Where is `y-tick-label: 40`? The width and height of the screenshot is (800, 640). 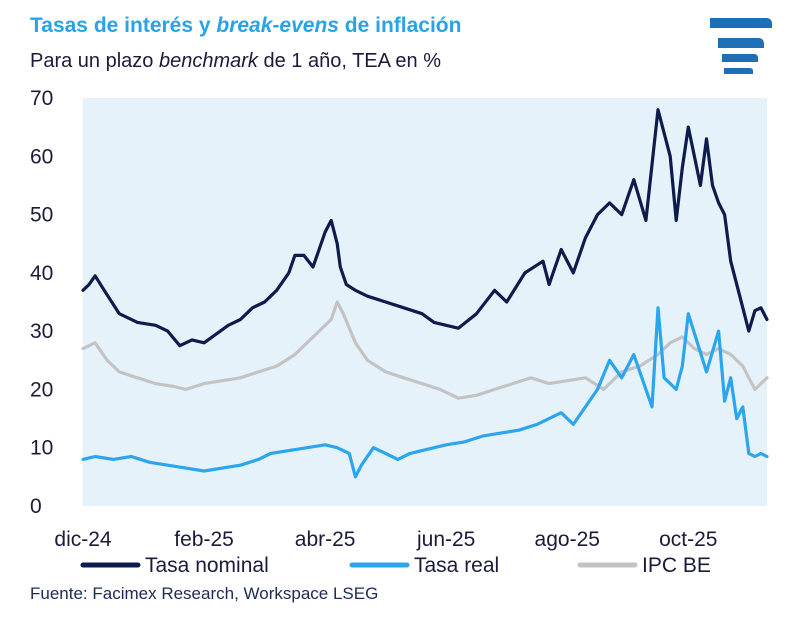 y-tick-label: 40 is located at coordinates (41, 273).